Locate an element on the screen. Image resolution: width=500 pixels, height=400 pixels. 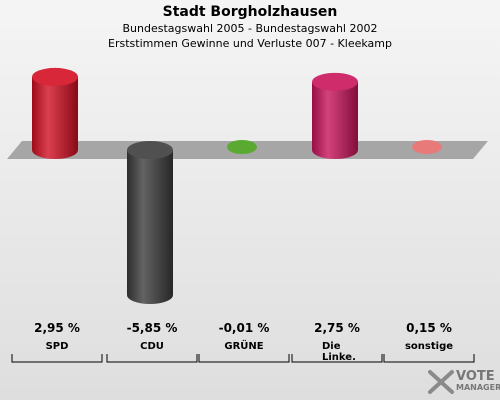
value-label: -5,85 % is located at coordinates (152, 328).